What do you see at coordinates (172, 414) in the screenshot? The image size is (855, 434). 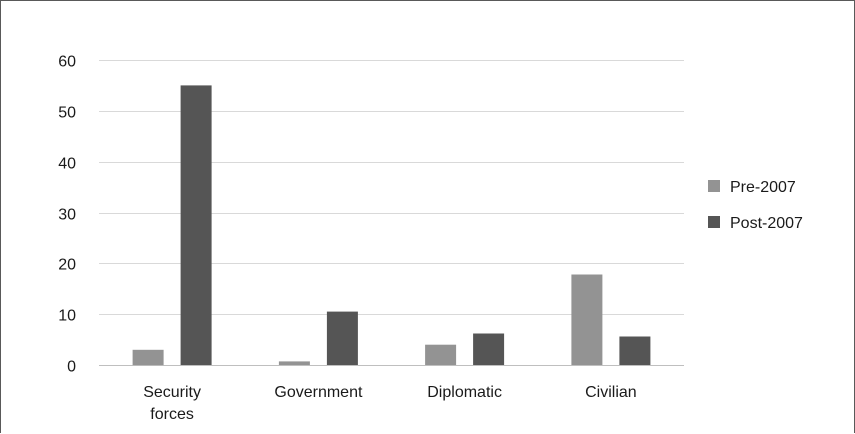 I see `x-category-label: forces` at bounding box center [172, 414].